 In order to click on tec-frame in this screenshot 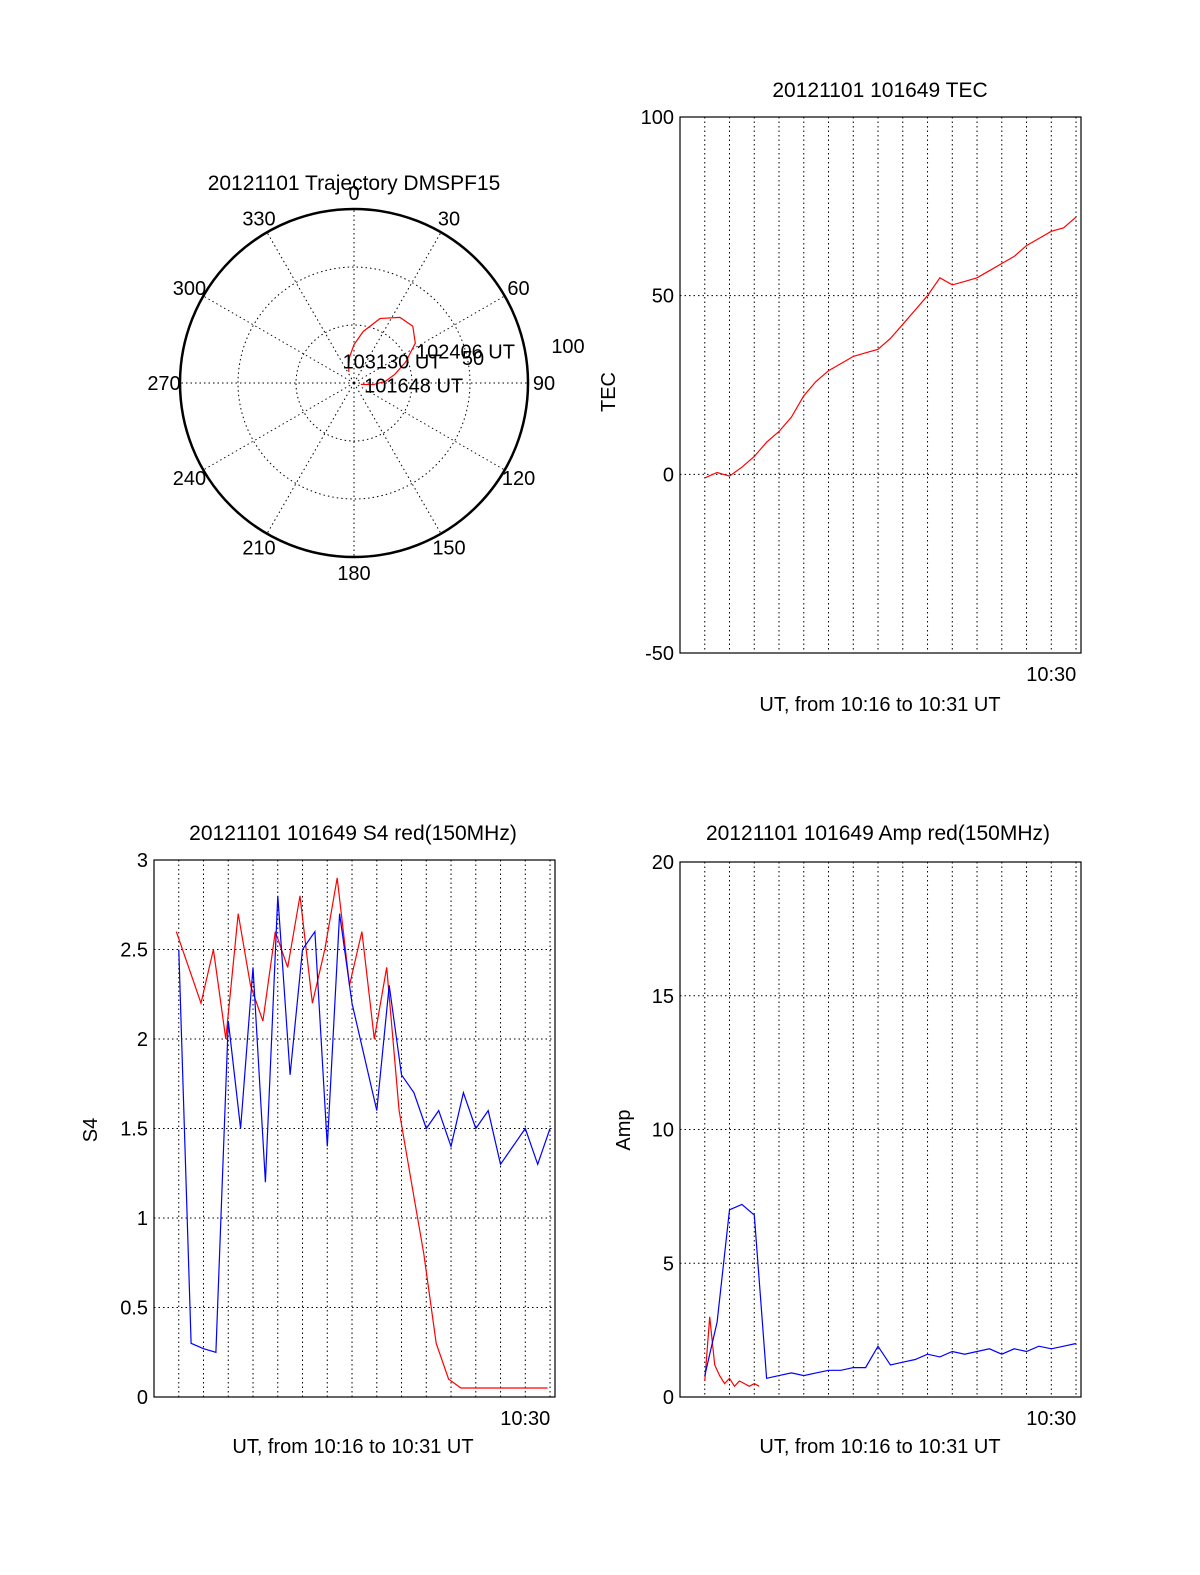, I will do `click(880, 385)`.